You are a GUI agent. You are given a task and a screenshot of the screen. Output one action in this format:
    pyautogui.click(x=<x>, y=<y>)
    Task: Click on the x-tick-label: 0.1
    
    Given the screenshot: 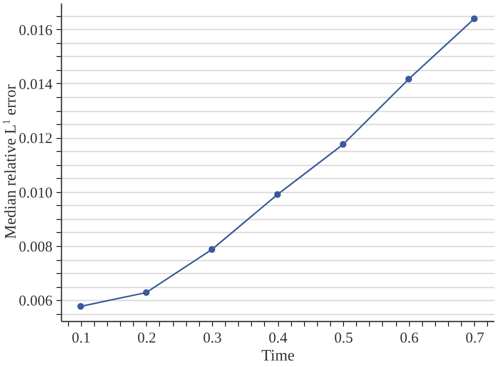 What is the action you would take?
    pyautogui.click(x=81, y=338)
    